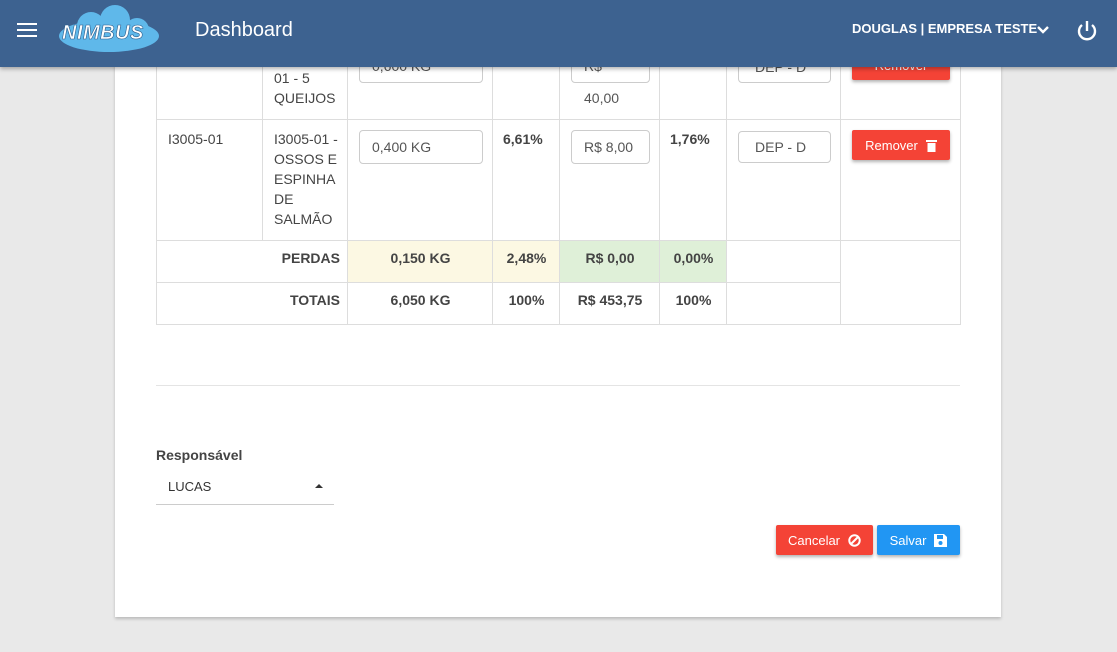  What do you see at coordinates (199, 455) in the screenshot?
I see `responsible-label: Responsável` at bounding box center [199, 455].